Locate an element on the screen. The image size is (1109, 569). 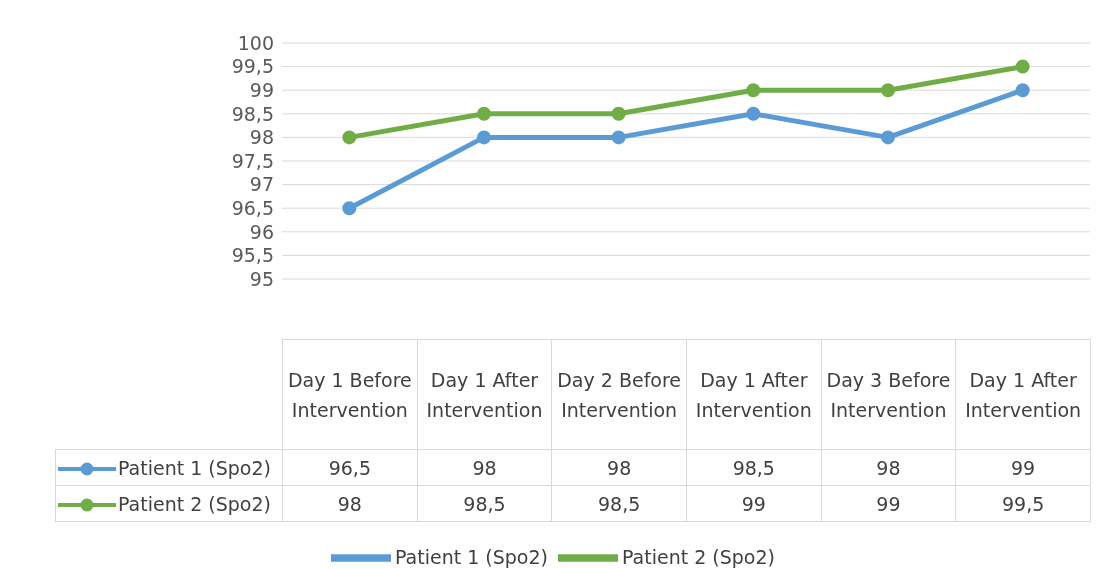
data-label: 96,5 is located at coordinates (350, 467).